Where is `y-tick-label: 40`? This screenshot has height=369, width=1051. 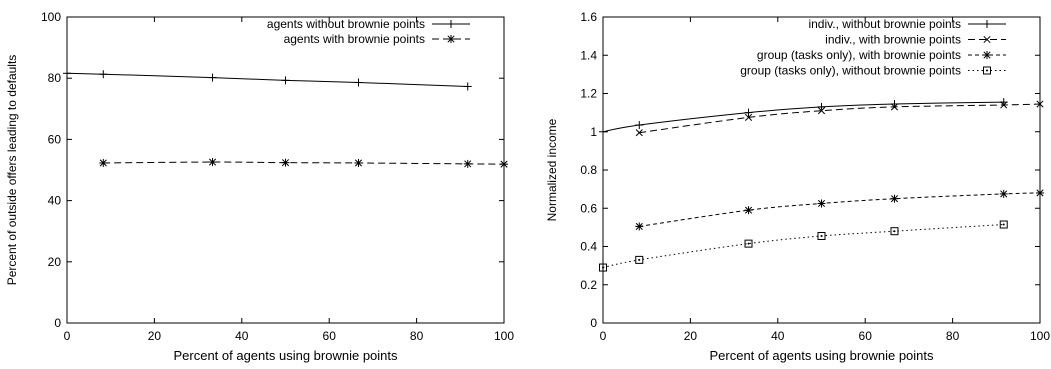 y-tick-label: 40 is located at coordinates (55, 201).